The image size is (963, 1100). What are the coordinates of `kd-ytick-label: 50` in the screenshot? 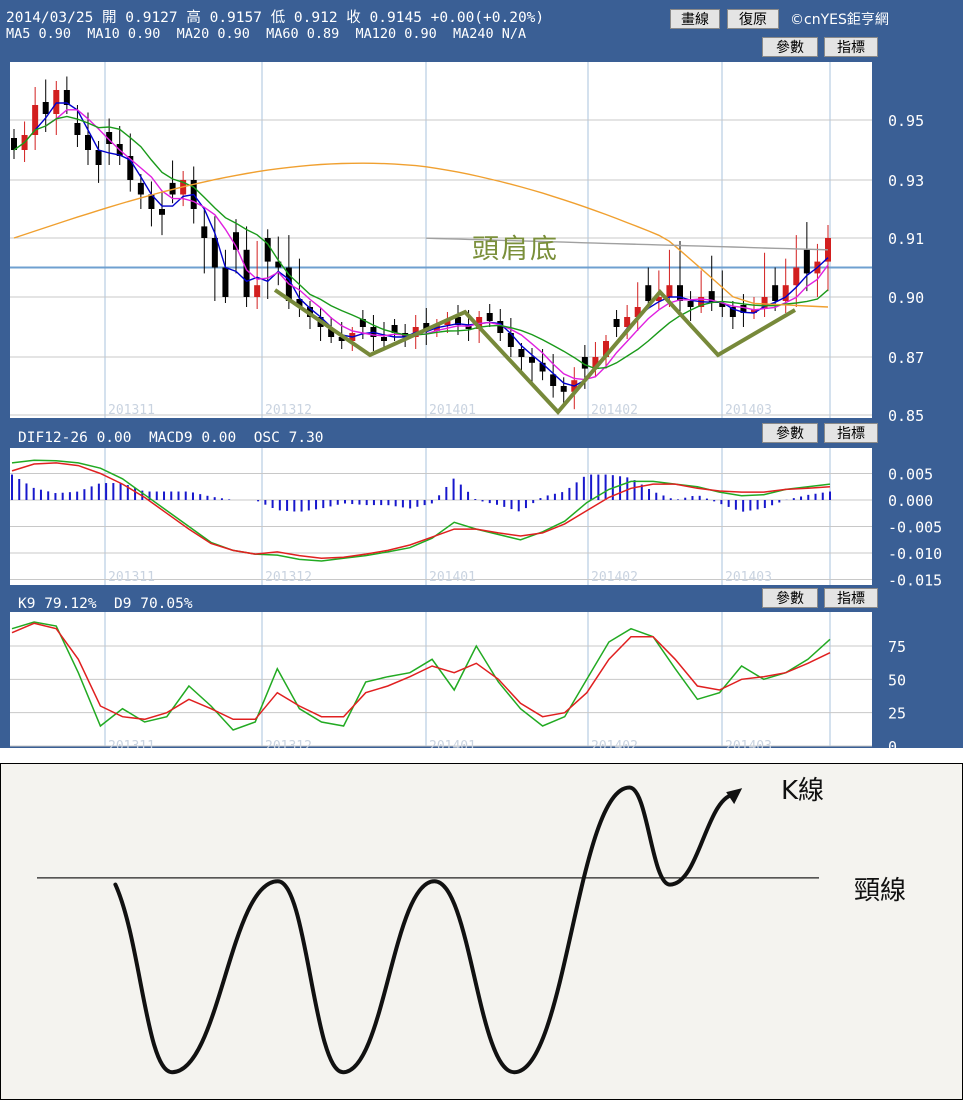 It's located at (897, 680).